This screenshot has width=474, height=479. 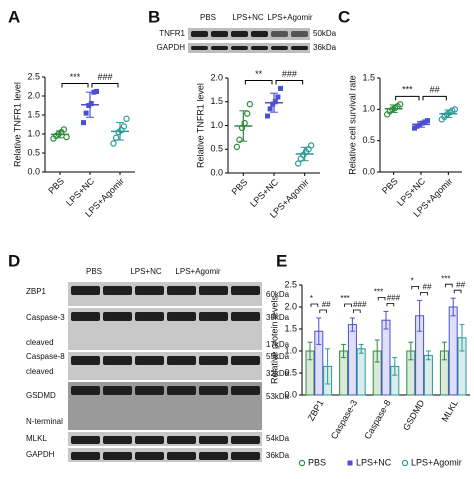 What do you see at coordinates (278, 438) in the screenshot?
I see `size-label: 54kDa` at bounding box center [278, 438].